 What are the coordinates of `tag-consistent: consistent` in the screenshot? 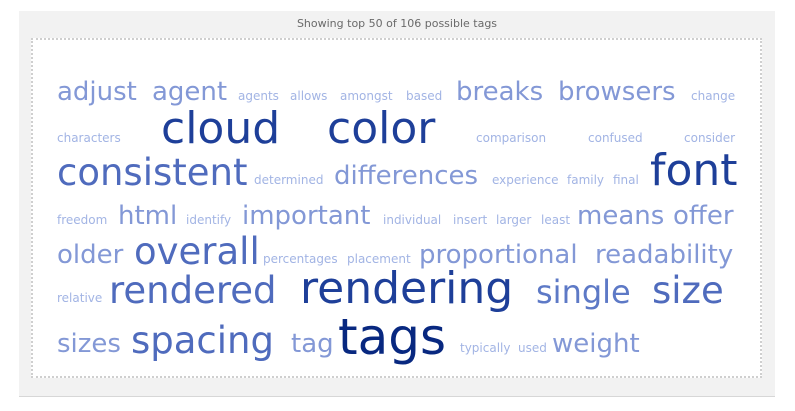 It's located at (152, 173).